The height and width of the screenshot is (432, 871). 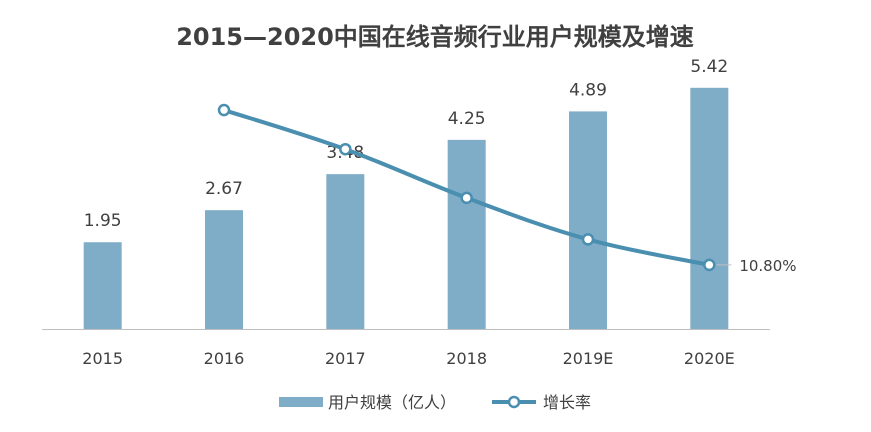 What do you see at coordinates (224, 358) in the screenshot?
I see `x-tick-2016: 2016` at bounding box center [224, 358].